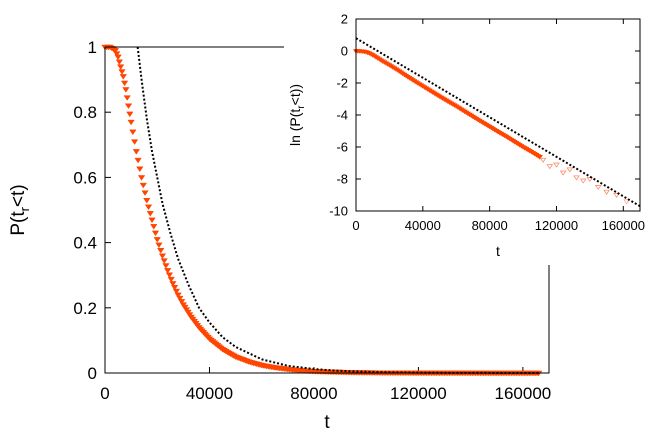 This screenshot has width=654, height=433. I want to click on inset-x-axis-label: t, so click(498, 251).